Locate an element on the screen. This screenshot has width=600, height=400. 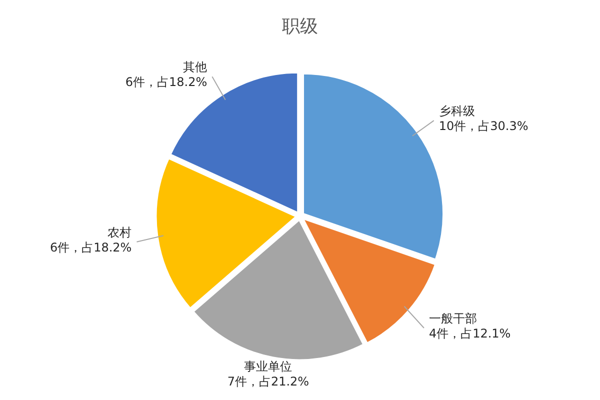
chart-title: 职级 is located at coordinates (300, 26).